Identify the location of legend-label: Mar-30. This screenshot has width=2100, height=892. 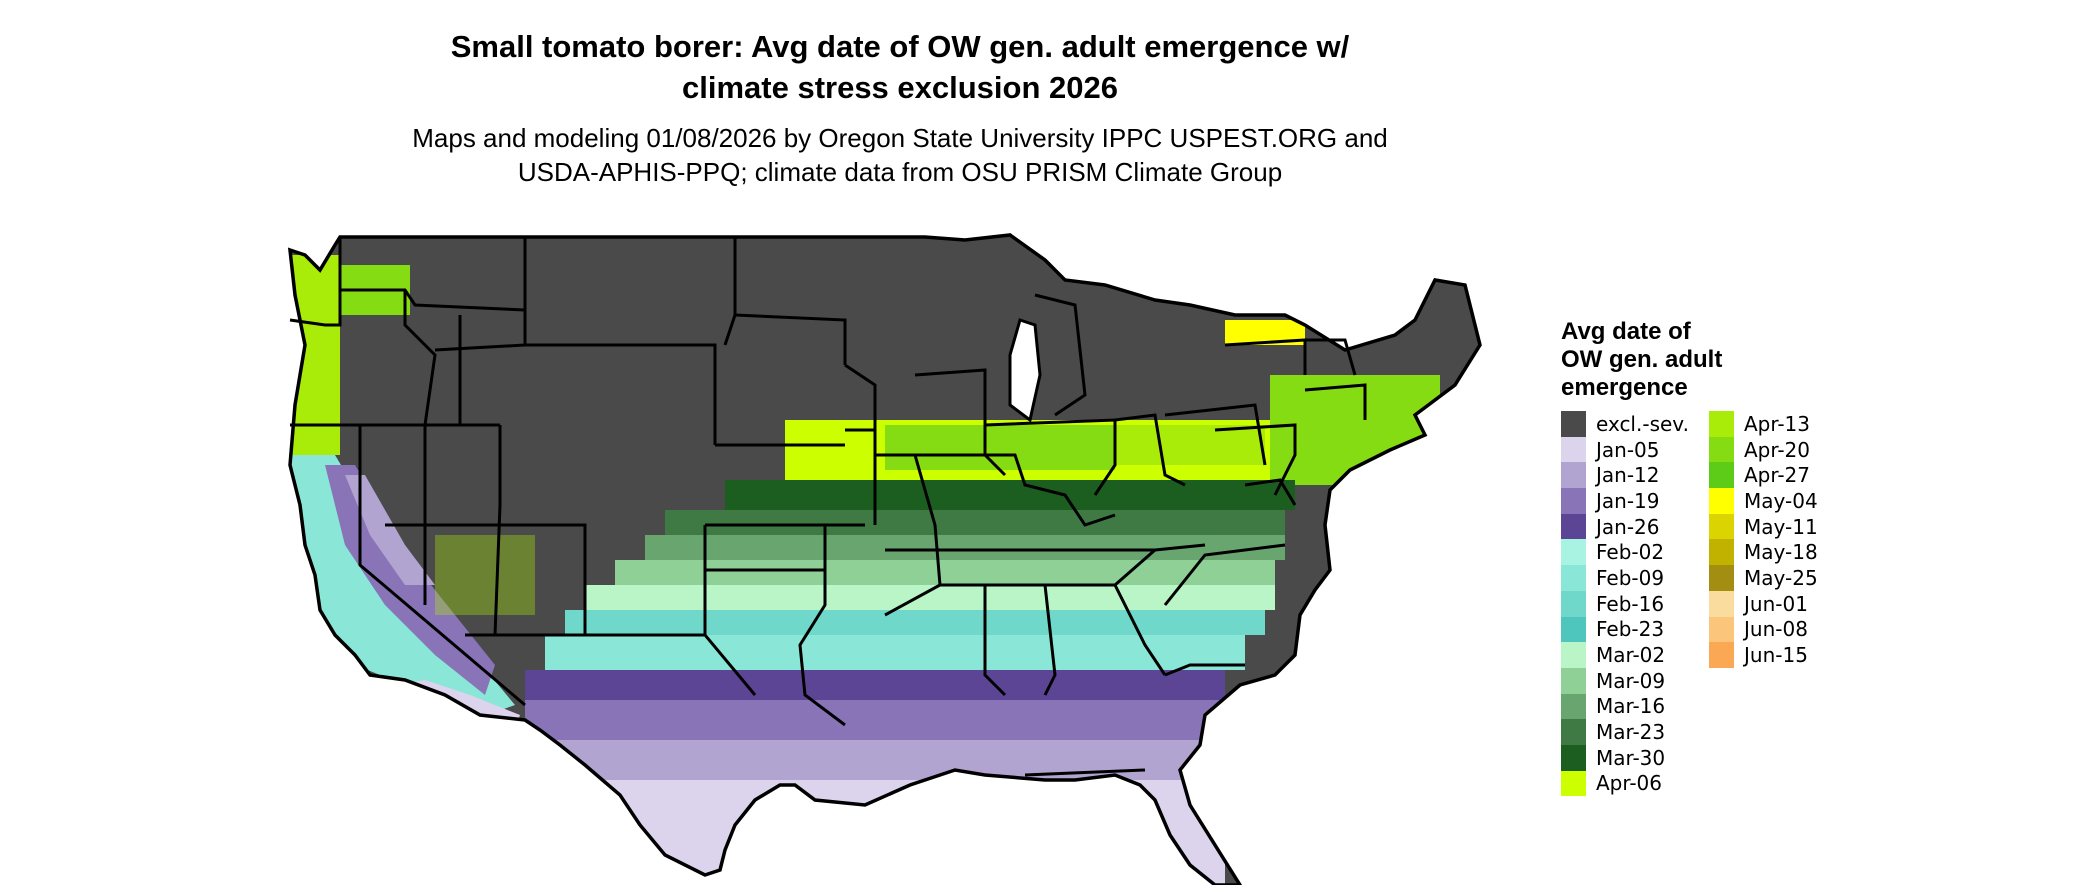
(1631, 757).